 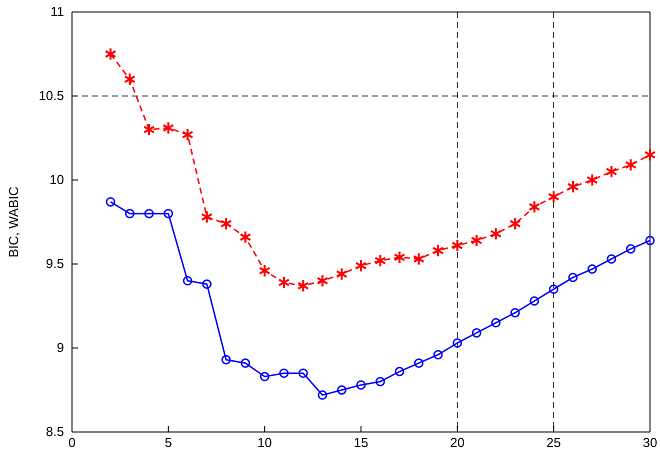 What do you see at coordinates (168, 442) in the screenshot?
I see `x-tick-label: 5` at bounding box center [168, 442].